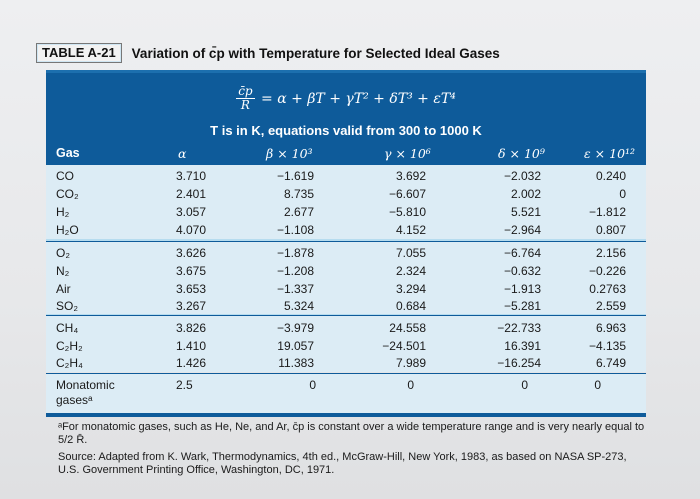 Image resolution: width=700 pixels, height=499 pixels. What do you see at coordinates (410, 289) in the screenshot?
I see `gamma-value: 3.294` at bounding box center [410, 289].